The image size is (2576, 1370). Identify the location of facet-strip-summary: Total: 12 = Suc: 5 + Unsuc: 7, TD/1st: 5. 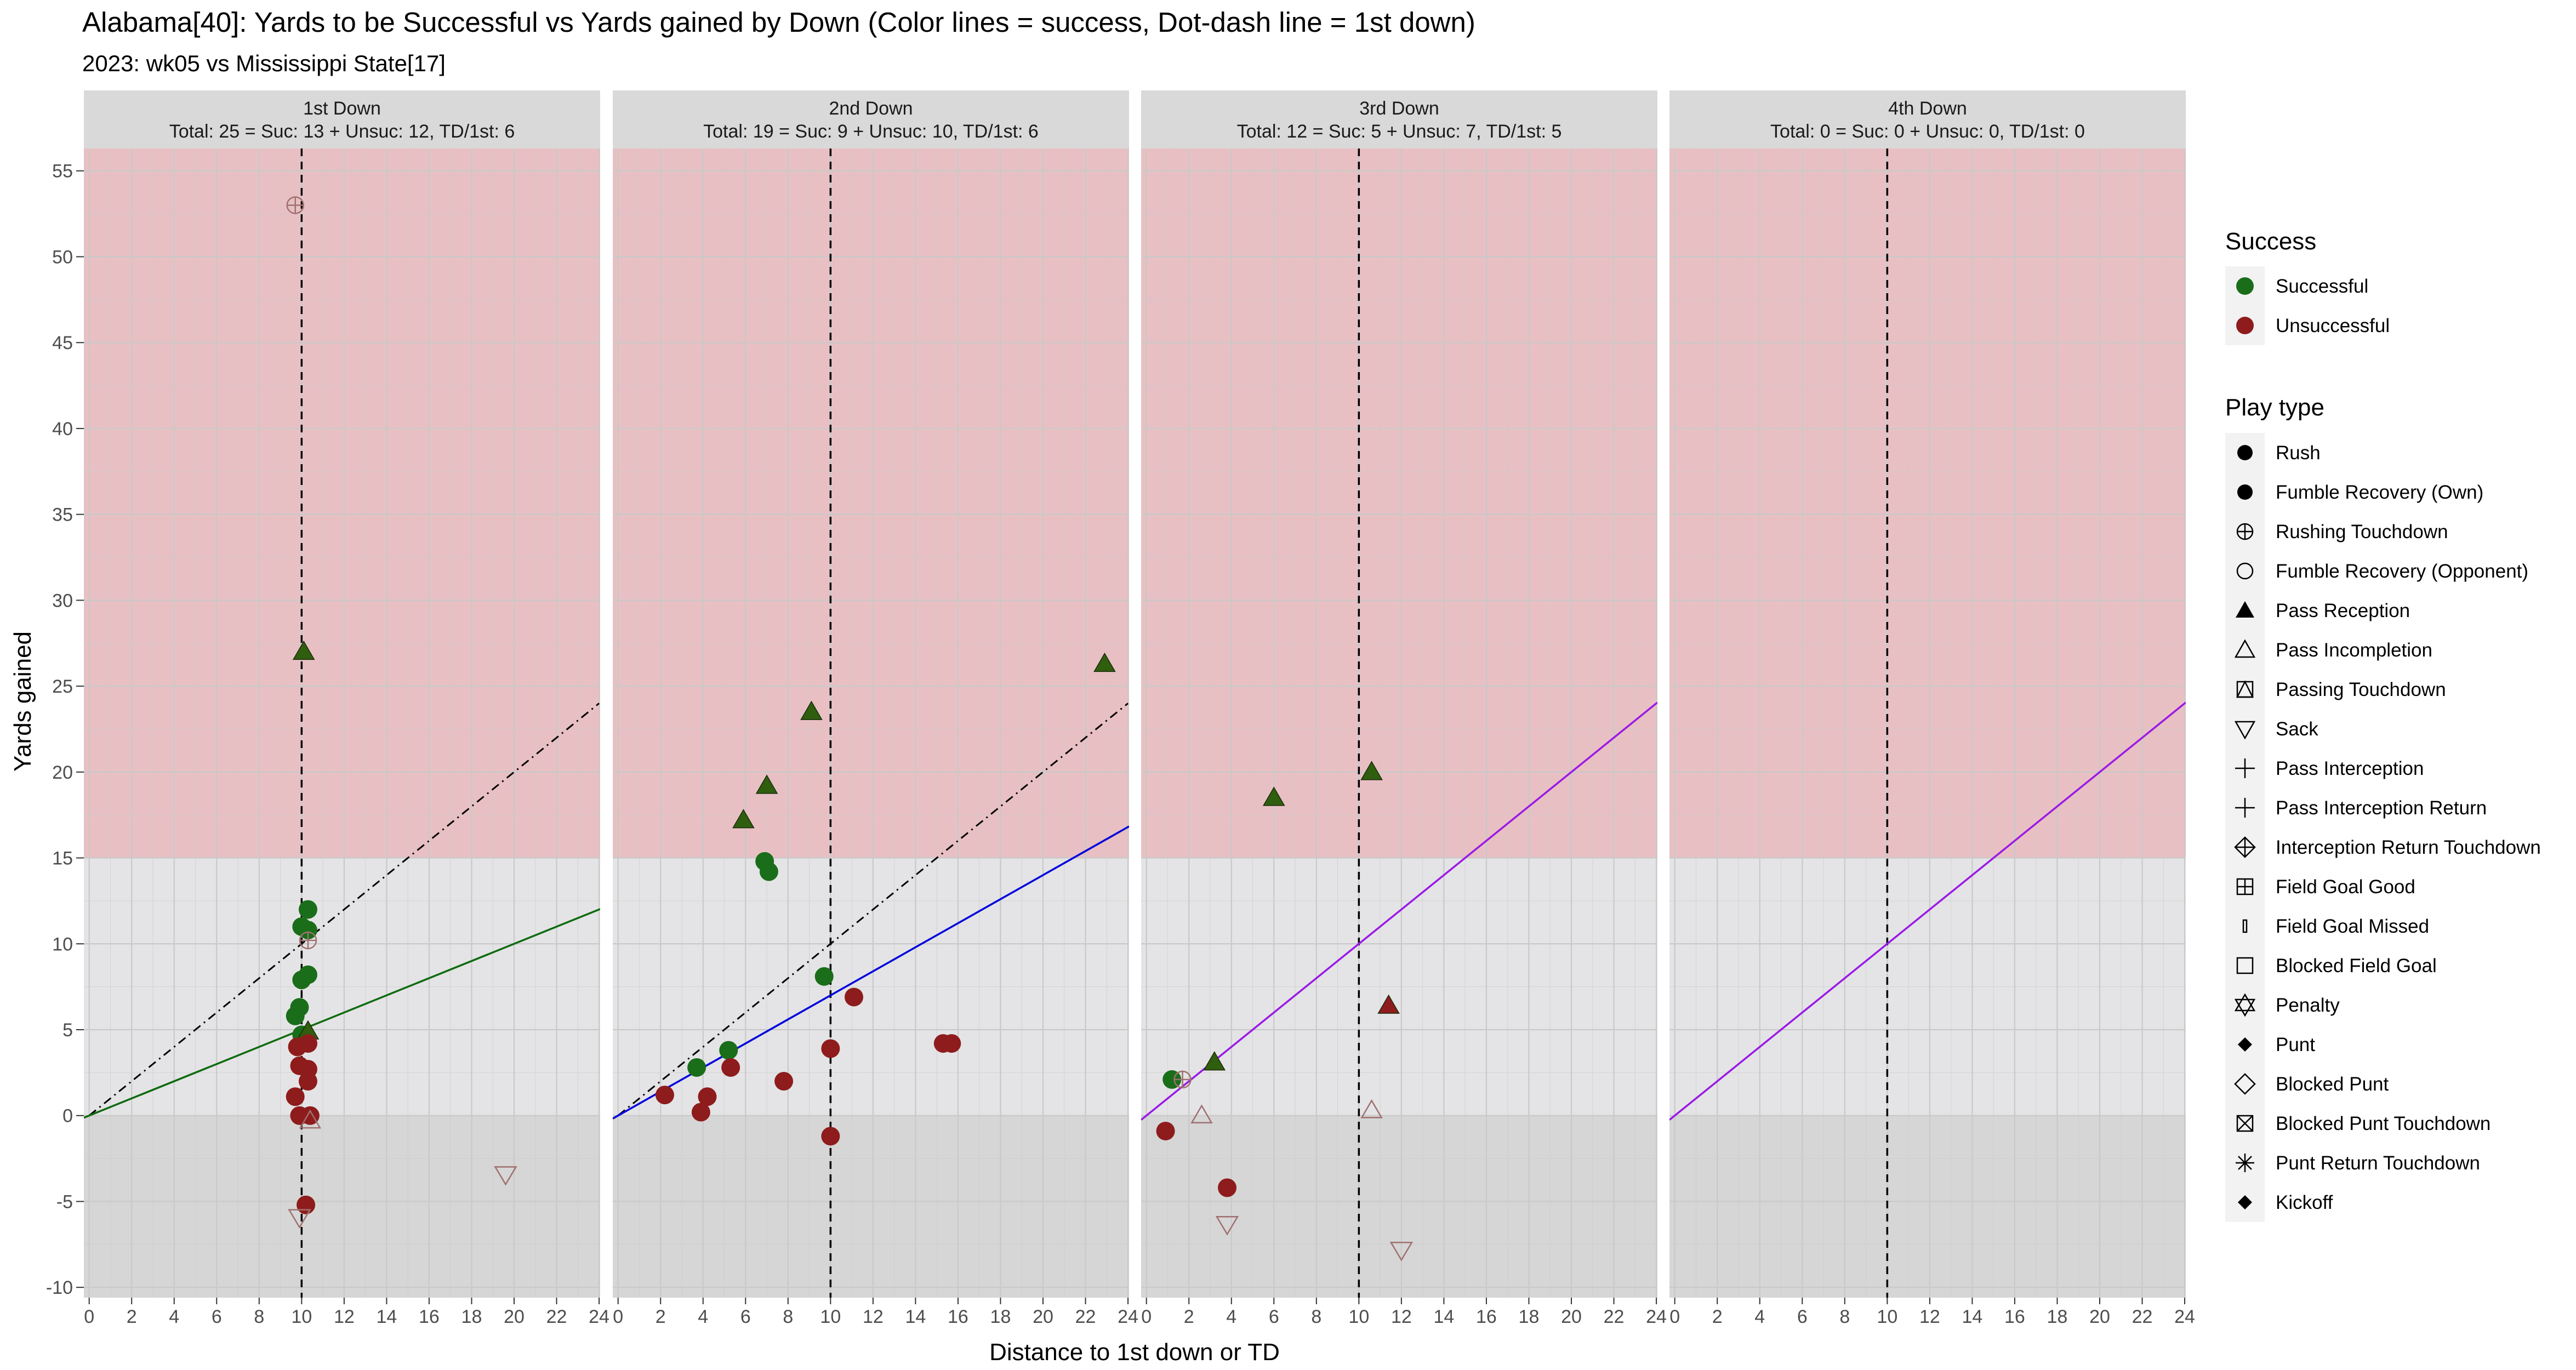
(1399, 131).